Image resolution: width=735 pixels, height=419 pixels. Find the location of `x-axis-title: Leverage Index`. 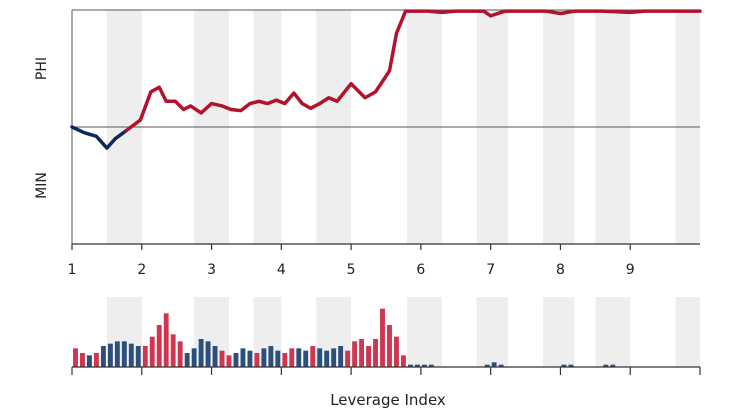

x-axis-title: Leverage Index is located at coordinates (388, 400).